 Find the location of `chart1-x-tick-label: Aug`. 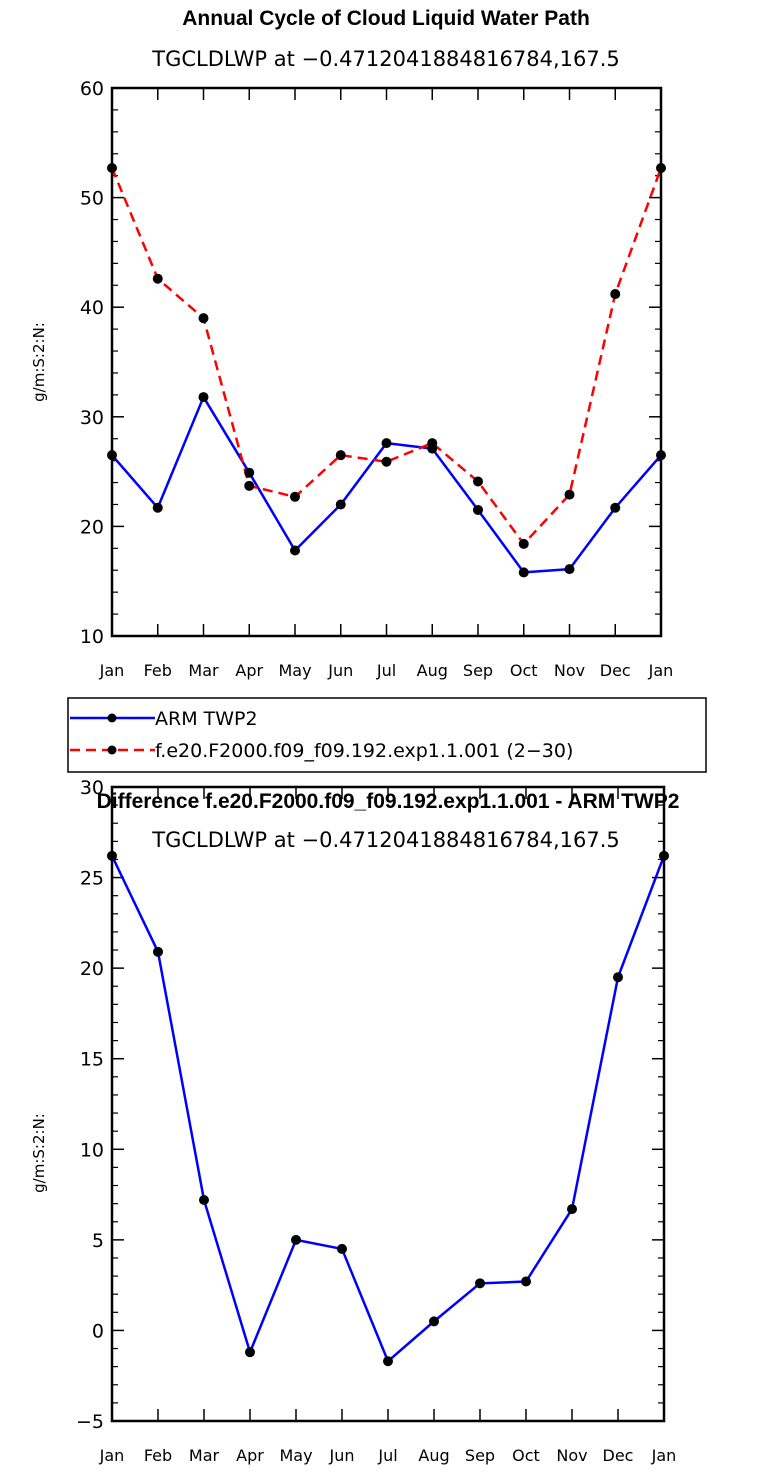

chart1-x-tick-label: Aug is located at coordinates (432, 670).